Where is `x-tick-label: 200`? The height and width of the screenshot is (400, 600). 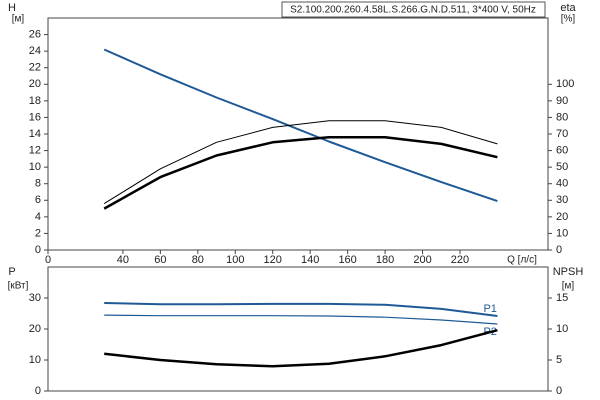 x-tick-label: 200 is located at coordinates (422, 260).